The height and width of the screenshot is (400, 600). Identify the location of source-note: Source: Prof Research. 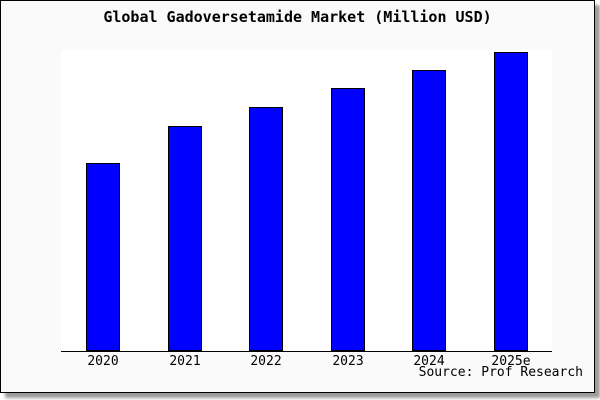
(500, 372).